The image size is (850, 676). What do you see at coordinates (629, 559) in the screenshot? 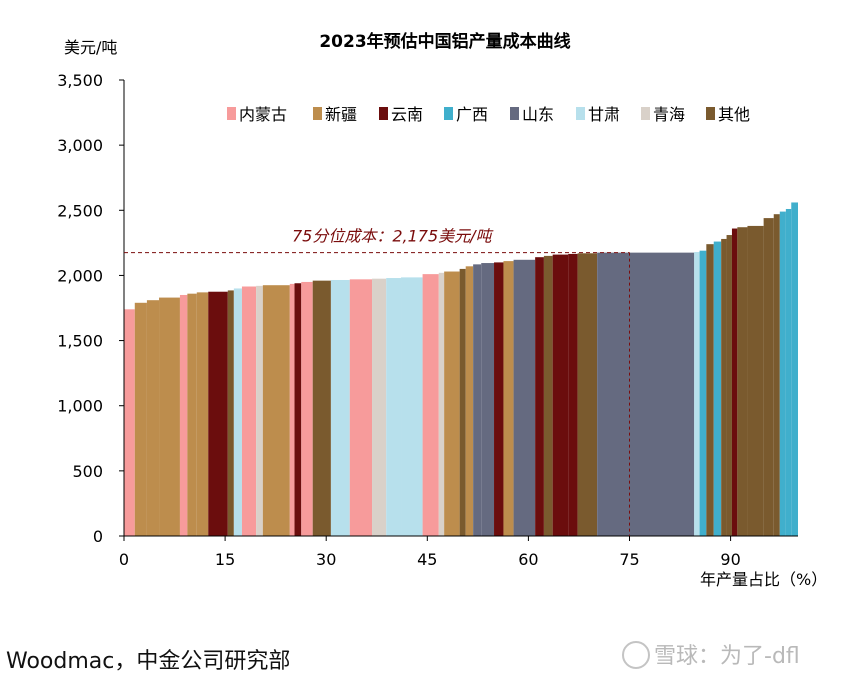
I see `x-tick-label: 75` at bounding box center [629, 559].